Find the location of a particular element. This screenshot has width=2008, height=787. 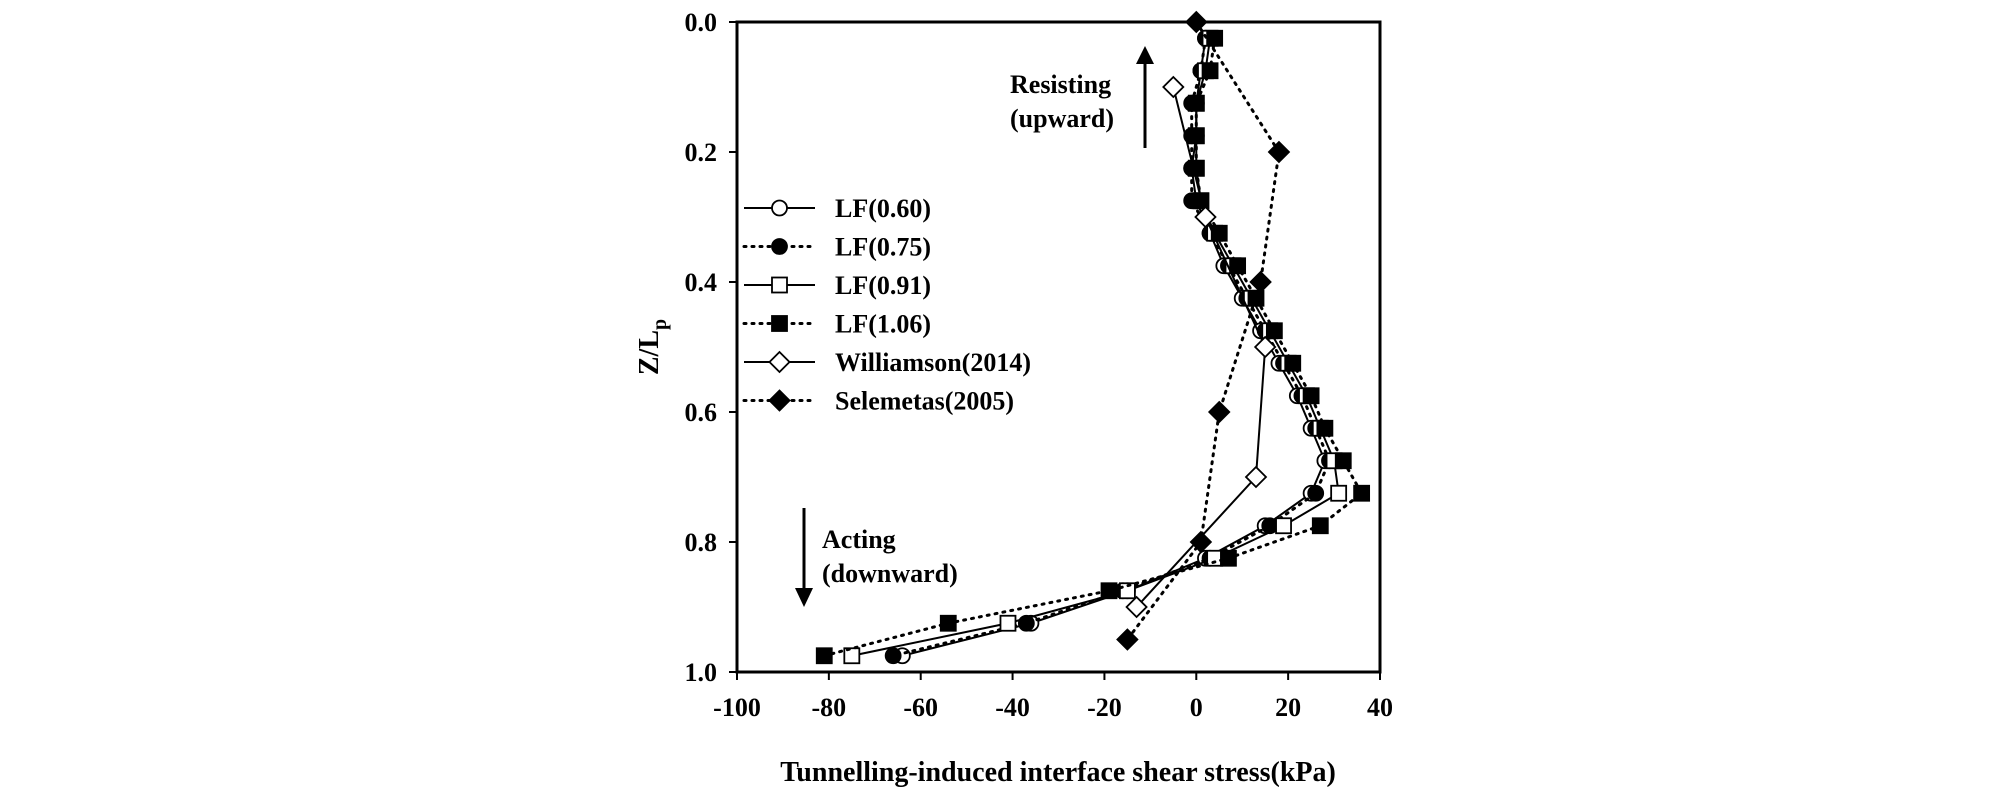

x-tick-label: 0 is located at coordinates (1196, 707).